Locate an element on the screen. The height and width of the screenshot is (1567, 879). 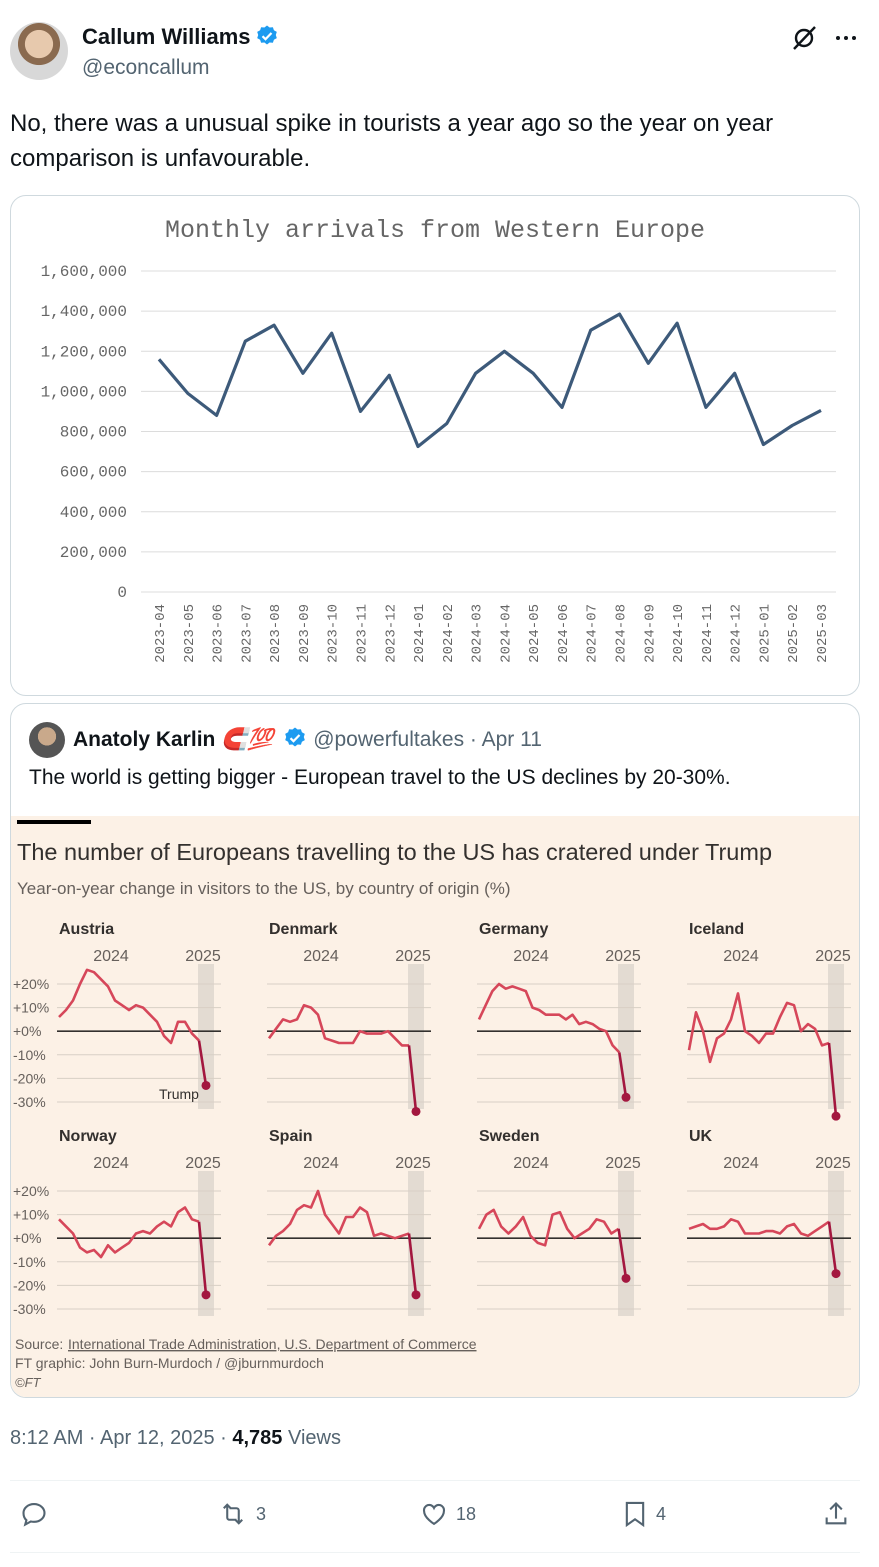
author-handle: @econcallum is located at coordinates (146, 67).